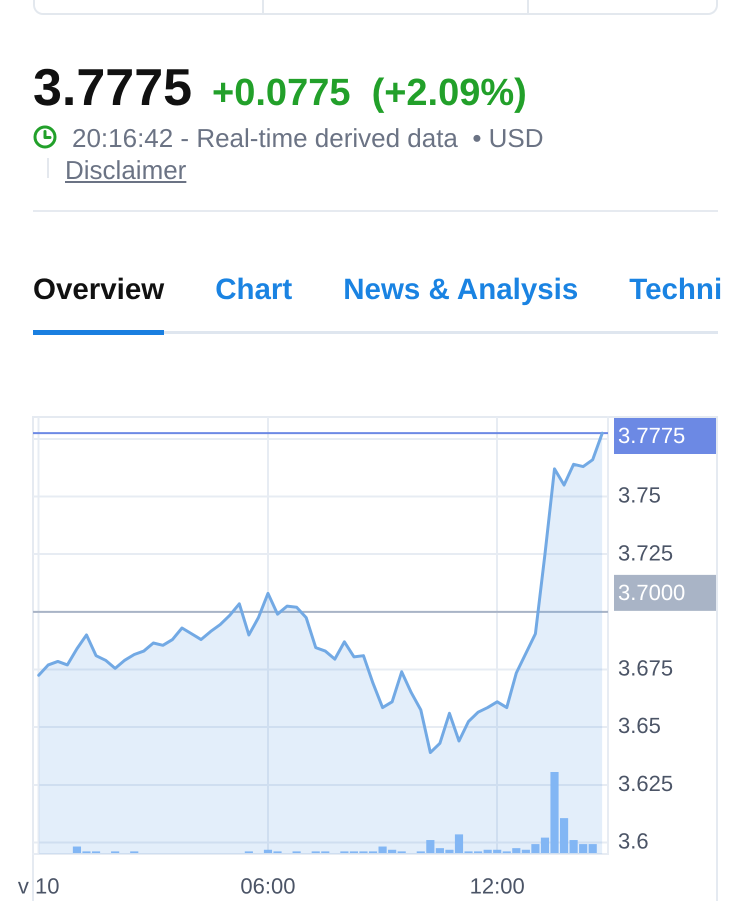 The height and width of the screenshot is (901, 750). I want to click on x-tick-label: 12:00, so click(497, 885).